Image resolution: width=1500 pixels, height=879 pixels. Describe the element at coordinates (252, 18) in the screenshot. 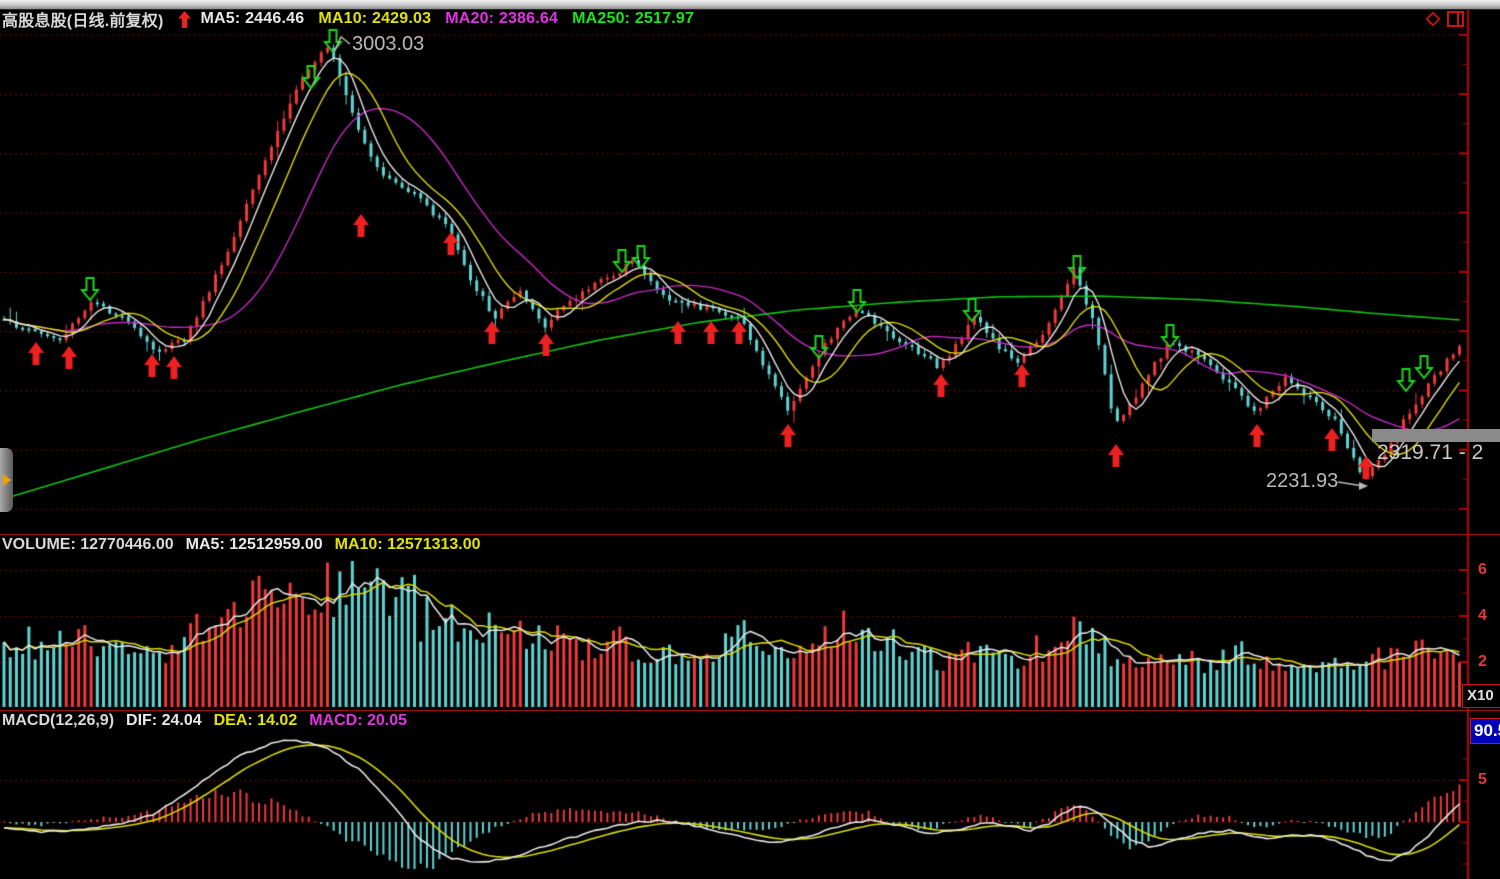

I see `ma5-value: MA5: 2446.46` at that location.